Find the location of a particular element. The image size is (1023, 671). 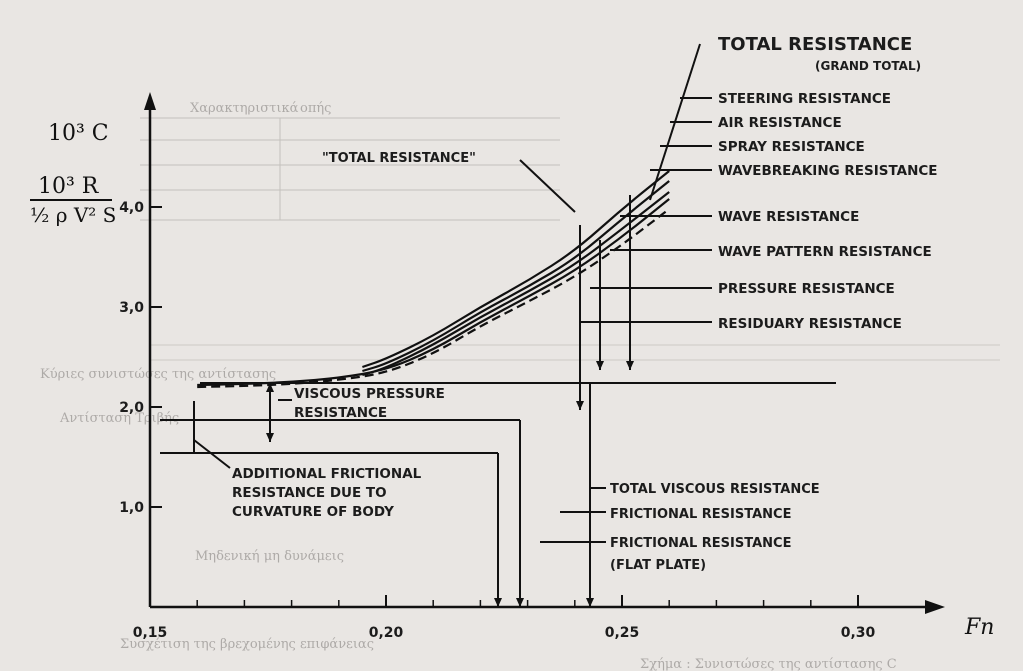

x-tick-label: 0,30 is located at coordinates (858, 633).